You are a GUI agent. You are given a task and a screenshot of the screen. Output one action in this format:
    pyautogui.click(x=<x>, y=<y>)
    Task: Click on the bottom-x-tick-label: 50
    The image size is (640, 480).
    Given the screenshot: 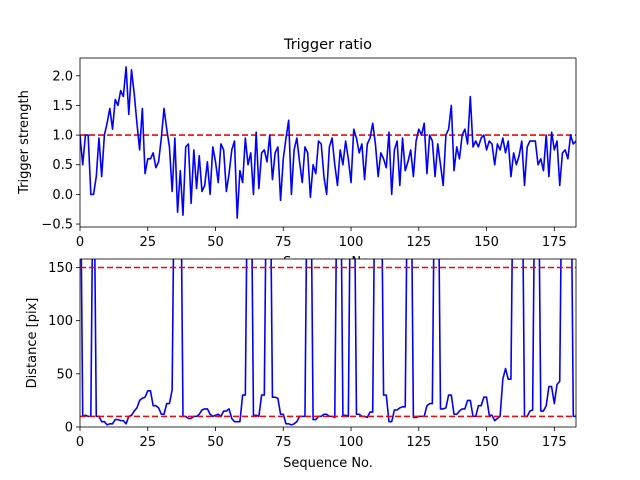 What is the action you would take?
    pyautogui.click(x=215, y=442)
    